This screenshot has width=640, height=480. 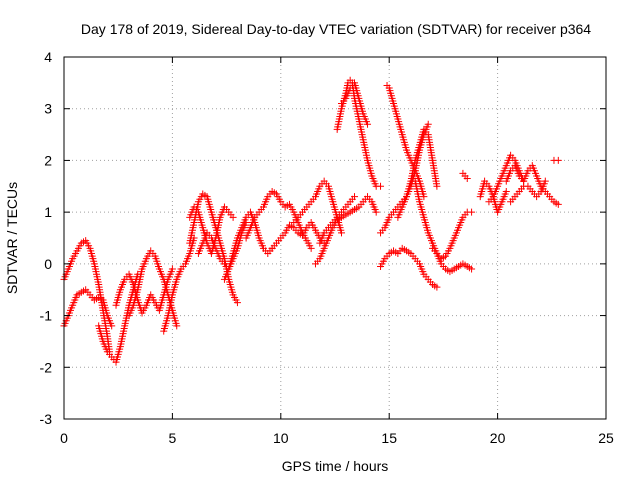 I want to click on y-tick-label: -2, so click(x=46, y=367).